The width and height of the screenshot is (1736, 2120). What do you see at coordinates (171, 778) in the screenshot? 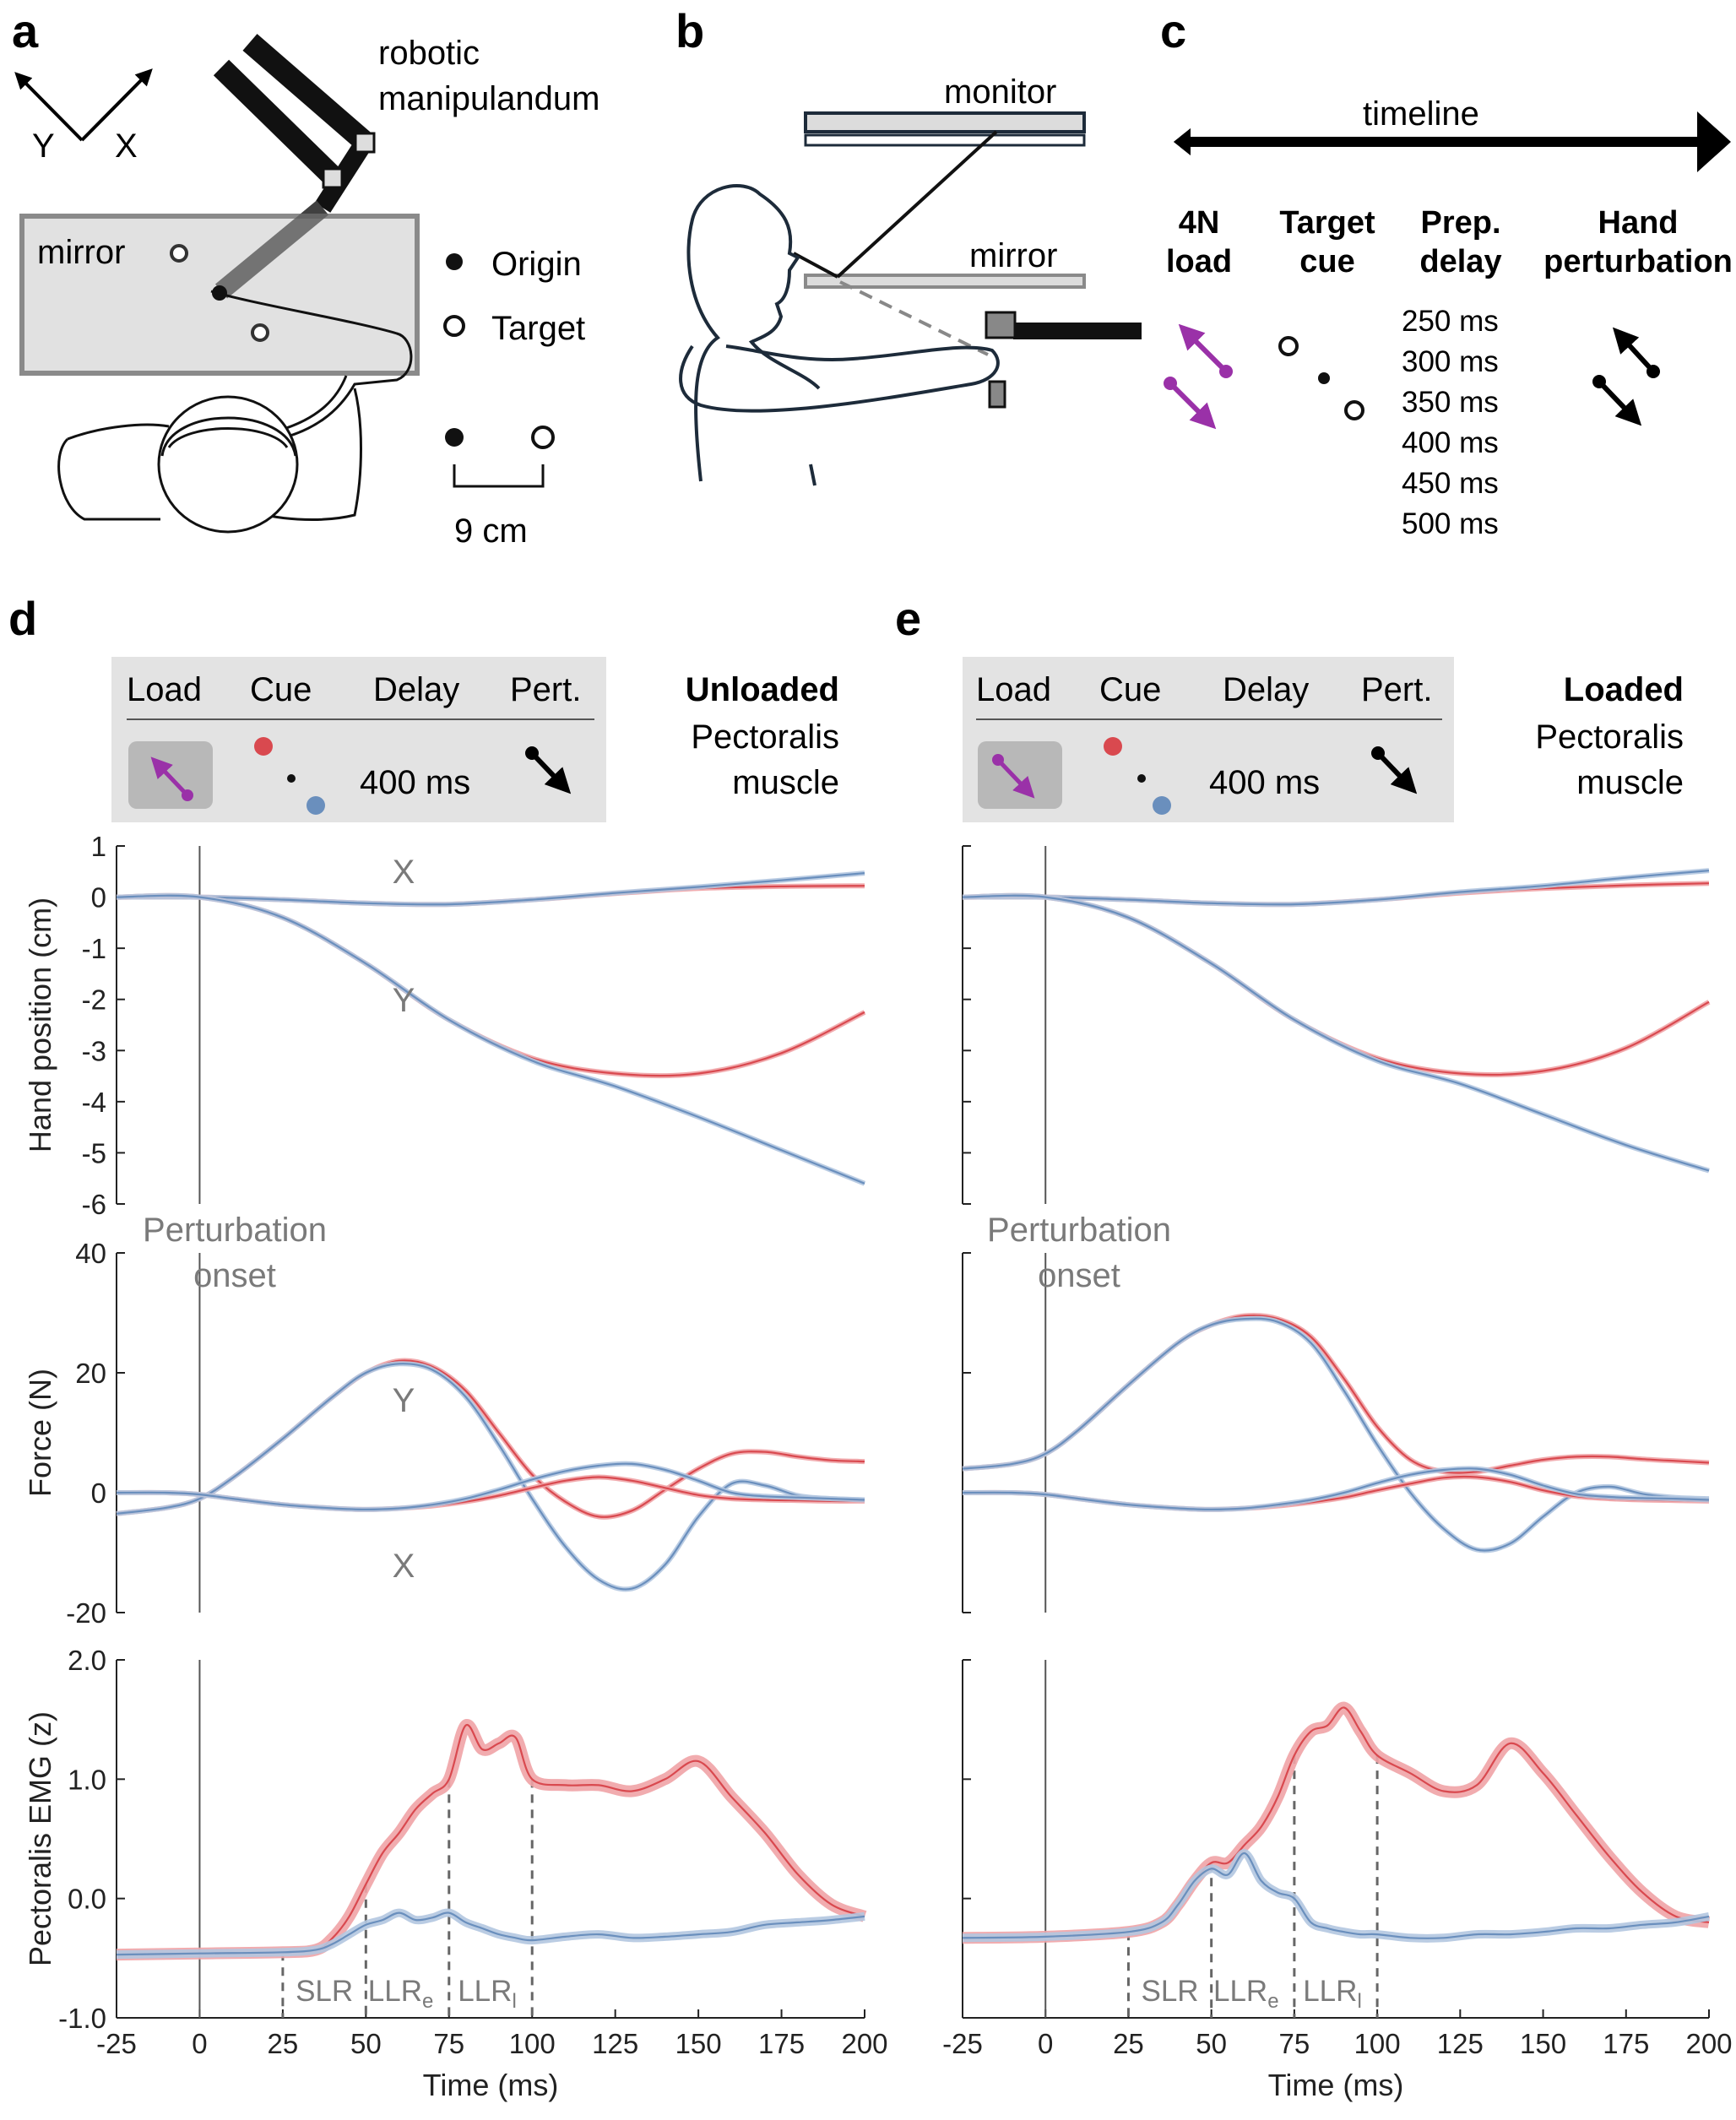
I see `load-arrow-icon` at bounding box center [171, 778].